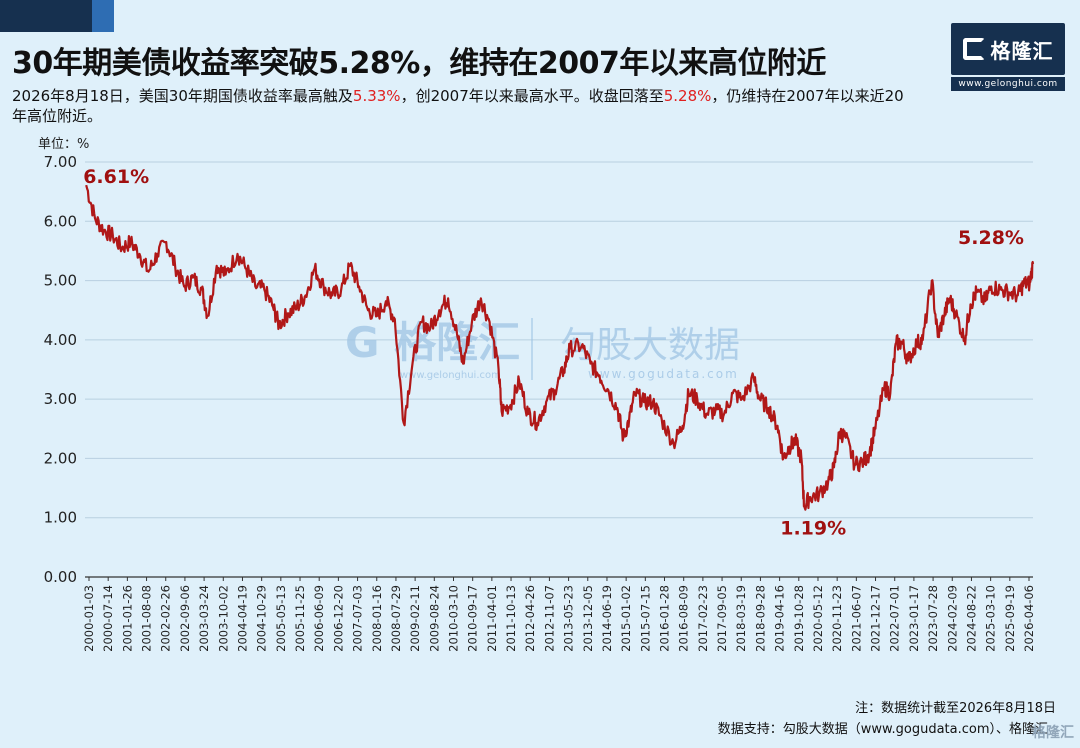 This screenshot has width=1080, height=748. I want to click on x-tick-label: 2002-02-26, so click(166, 618).